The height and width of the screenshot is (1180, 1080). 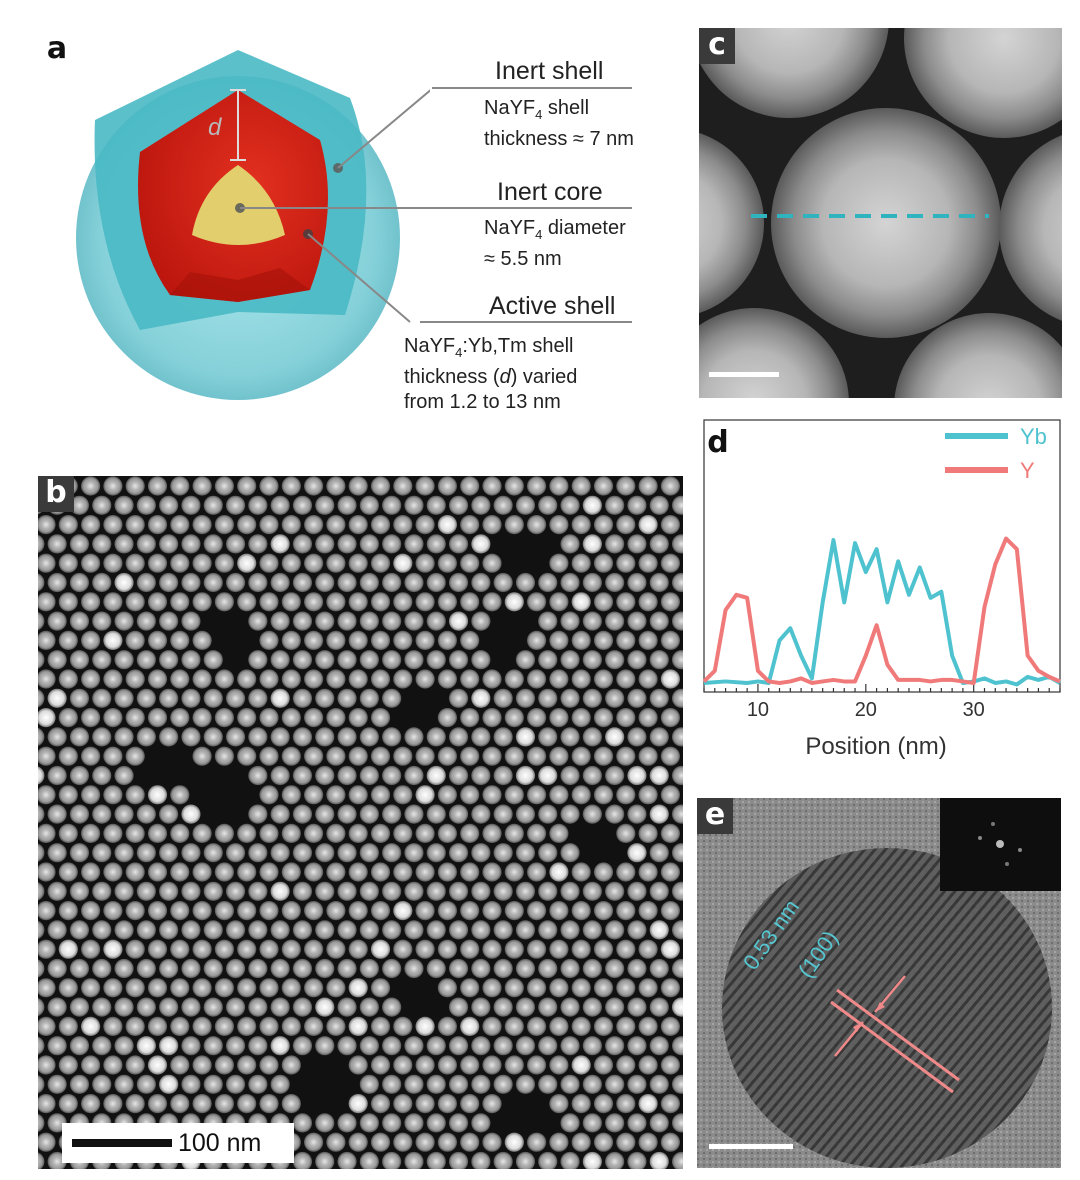 What do you see at coordinates (215, 127) in the screenshot?
I see `d-symbol: d` at bounding box center [215, 127].